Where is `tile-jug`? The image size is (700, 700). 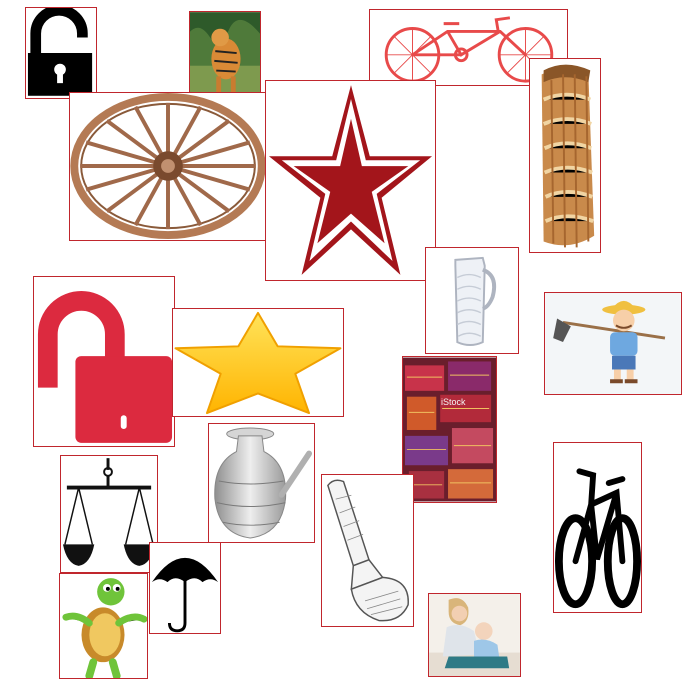 tile-jug is located at coordinates (472, 300).